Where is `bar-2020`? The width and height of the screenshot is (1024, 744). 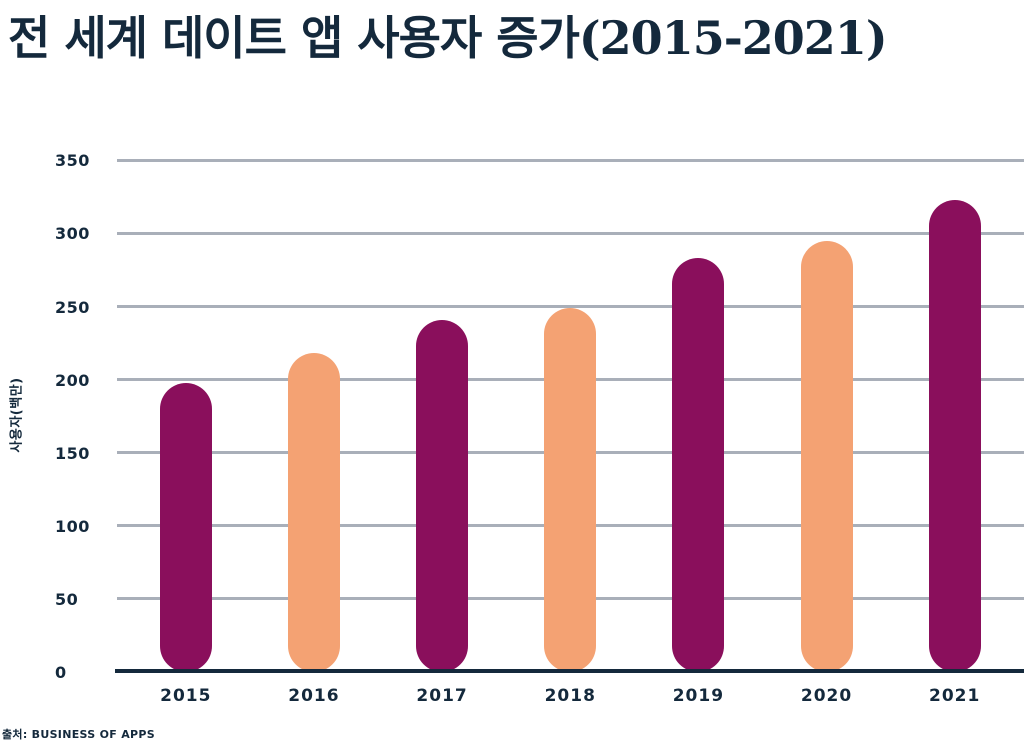
bar-2020 is located at coordinates (826, 456).